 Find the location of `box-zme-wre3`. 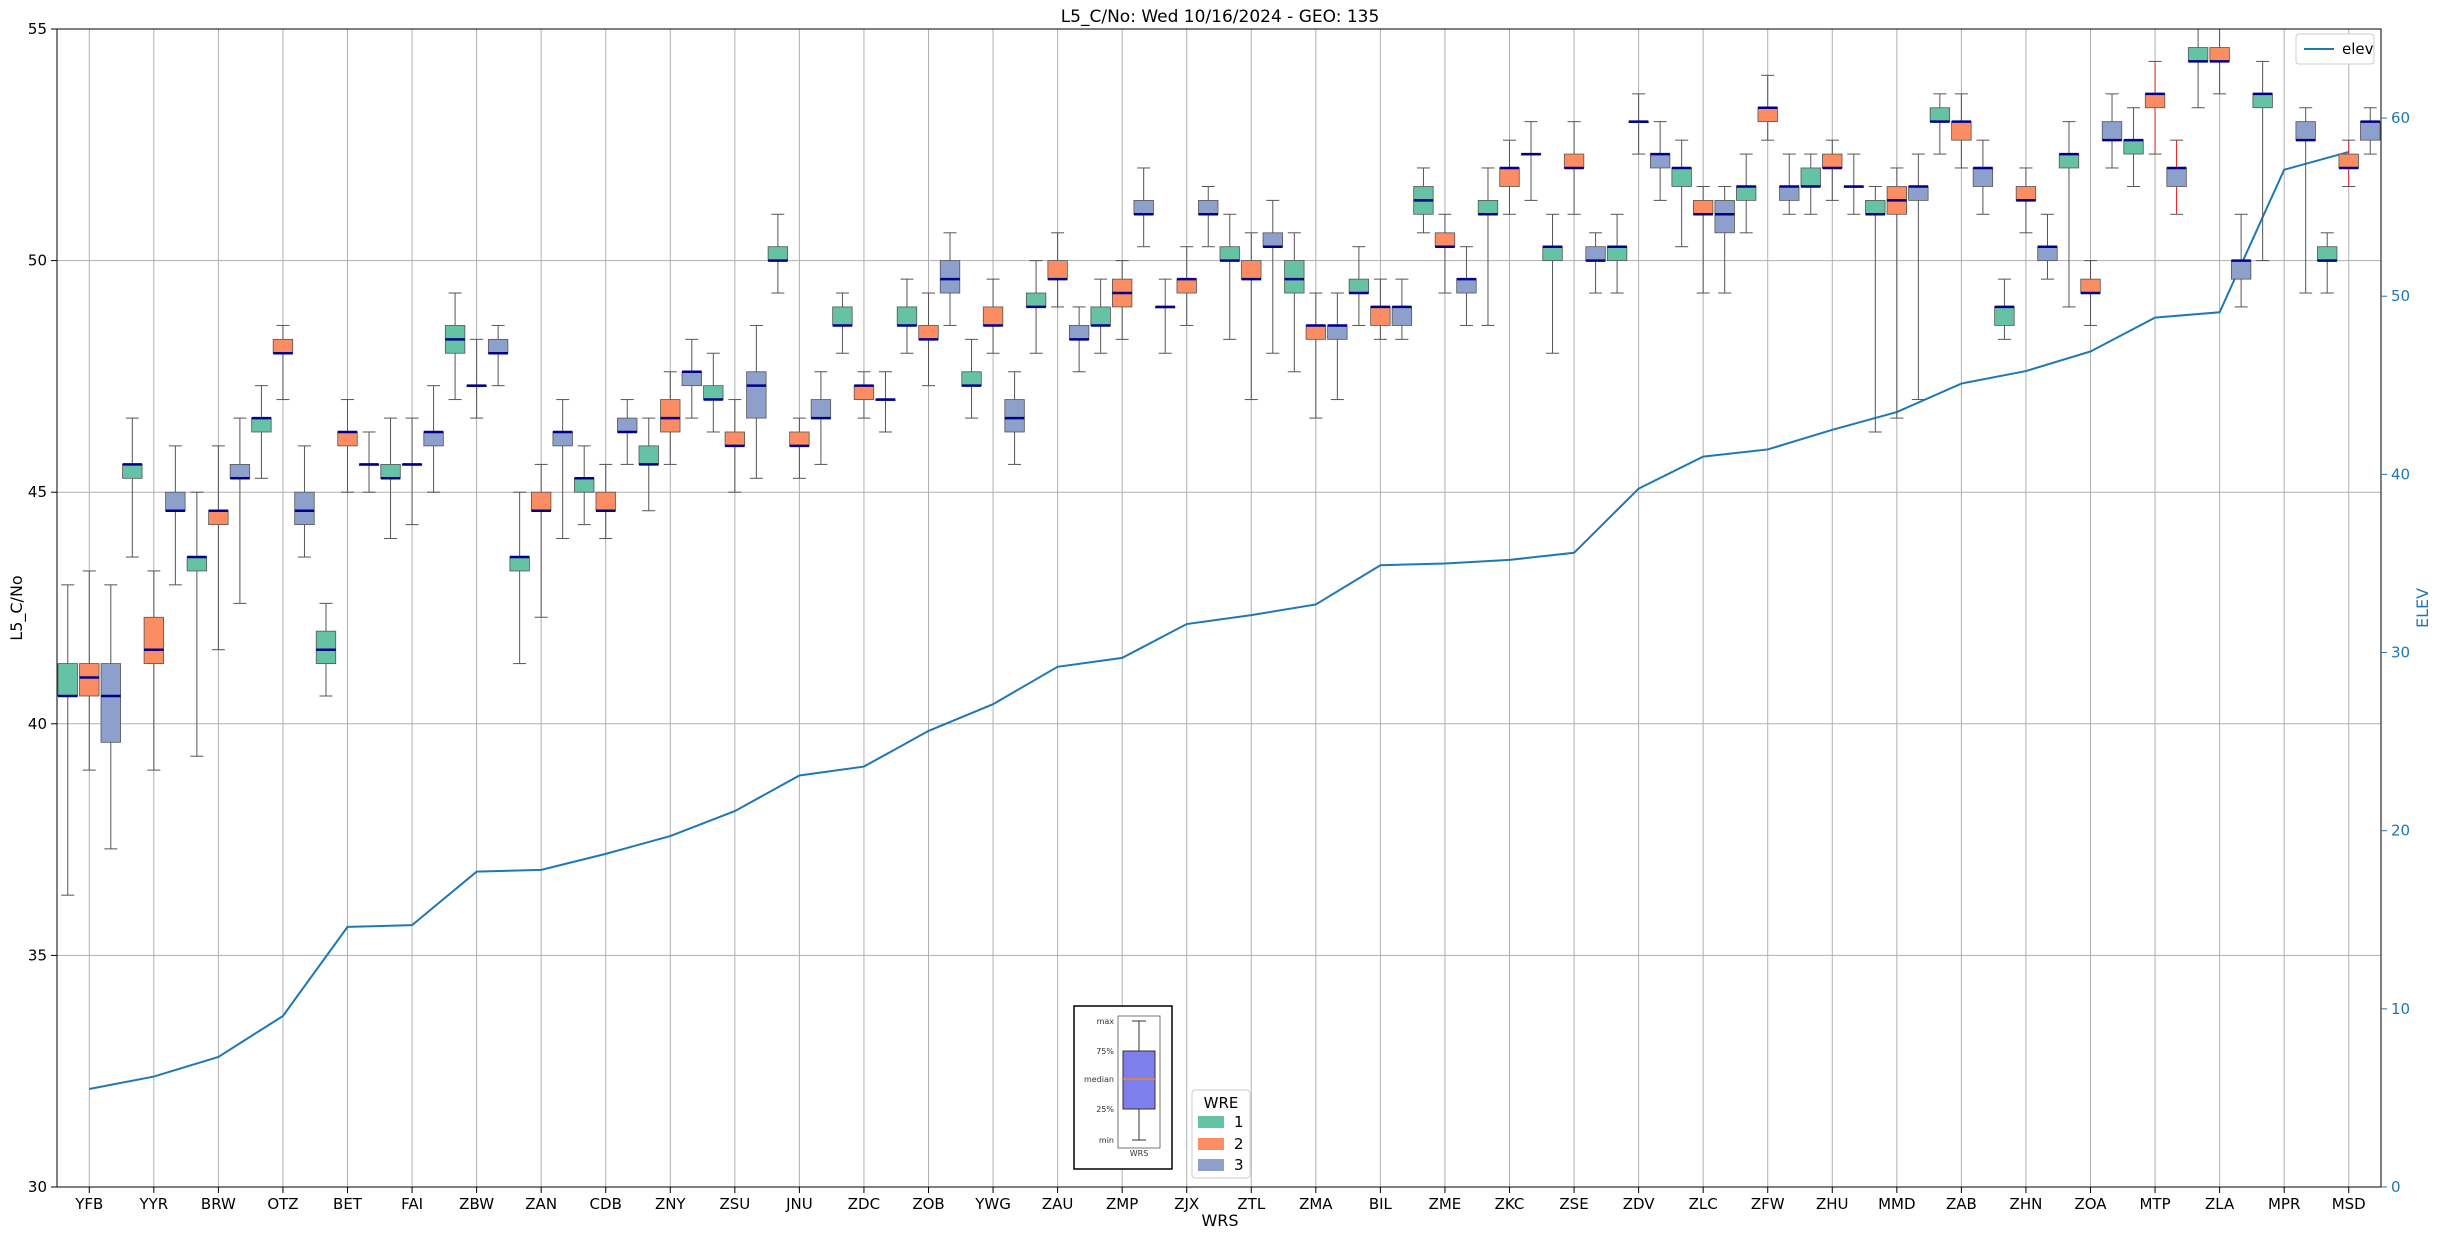

box-zme-wre3 is located at coordinates (1466, 286).